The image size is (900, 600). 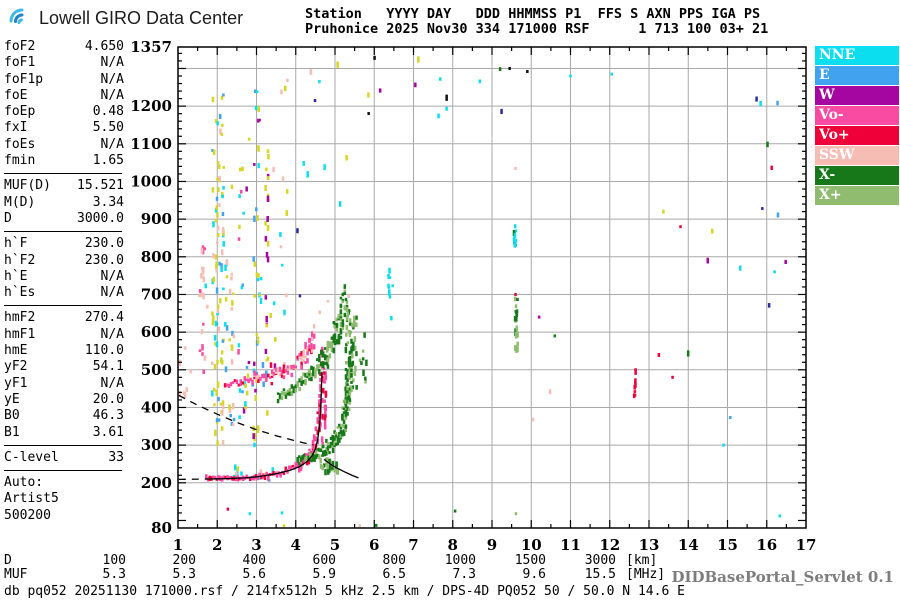 I want to click on svg-text: 2, so click(x=217, y=545).